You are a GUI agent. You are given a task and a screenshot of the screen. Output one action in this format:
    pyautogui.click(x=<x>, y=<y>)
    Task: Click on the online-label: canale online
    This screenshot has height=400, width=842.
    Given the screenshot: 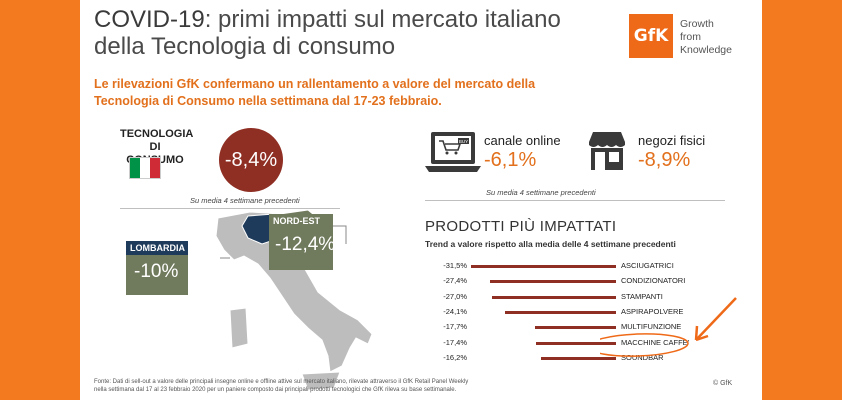 What is the action you would take?
    pyautogui.click(x=522, y=140)
    